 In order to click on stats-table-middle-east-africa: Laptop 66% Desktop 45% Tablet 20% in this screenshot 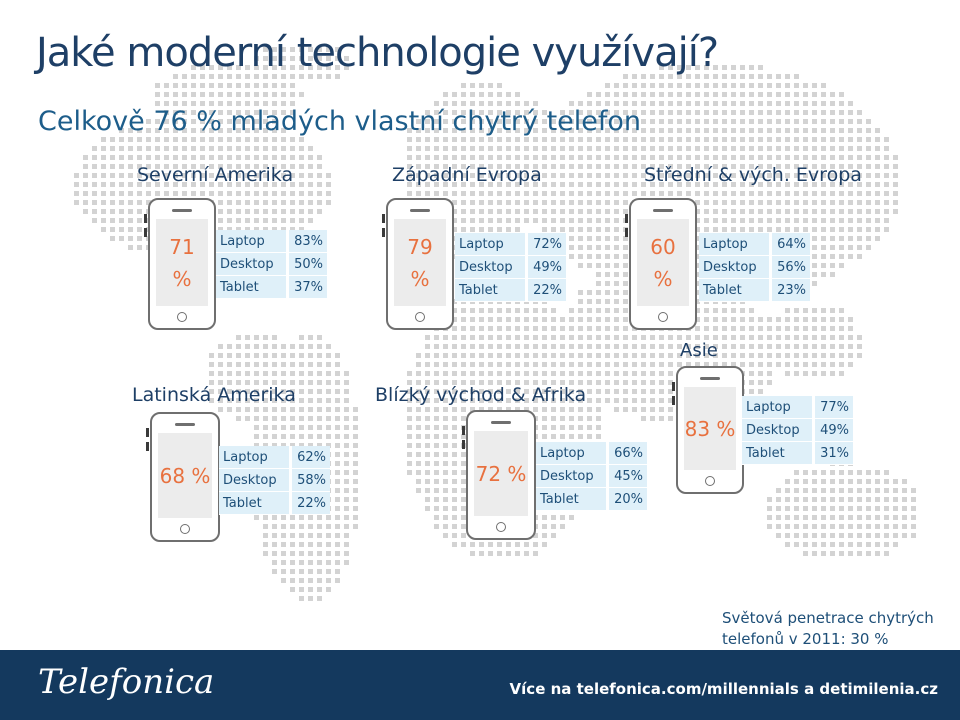, I will do `click(591, 476)`.